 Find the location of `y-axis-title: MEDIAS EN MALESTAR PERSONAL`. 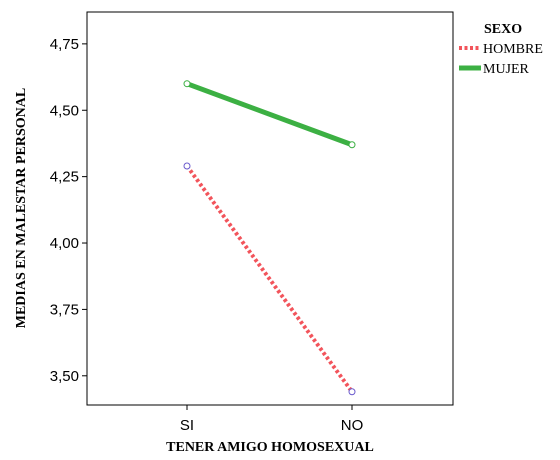

y-axis-title: MEDIAS EN MALESTAR PERSONAL is located at coordinates (21, 208).